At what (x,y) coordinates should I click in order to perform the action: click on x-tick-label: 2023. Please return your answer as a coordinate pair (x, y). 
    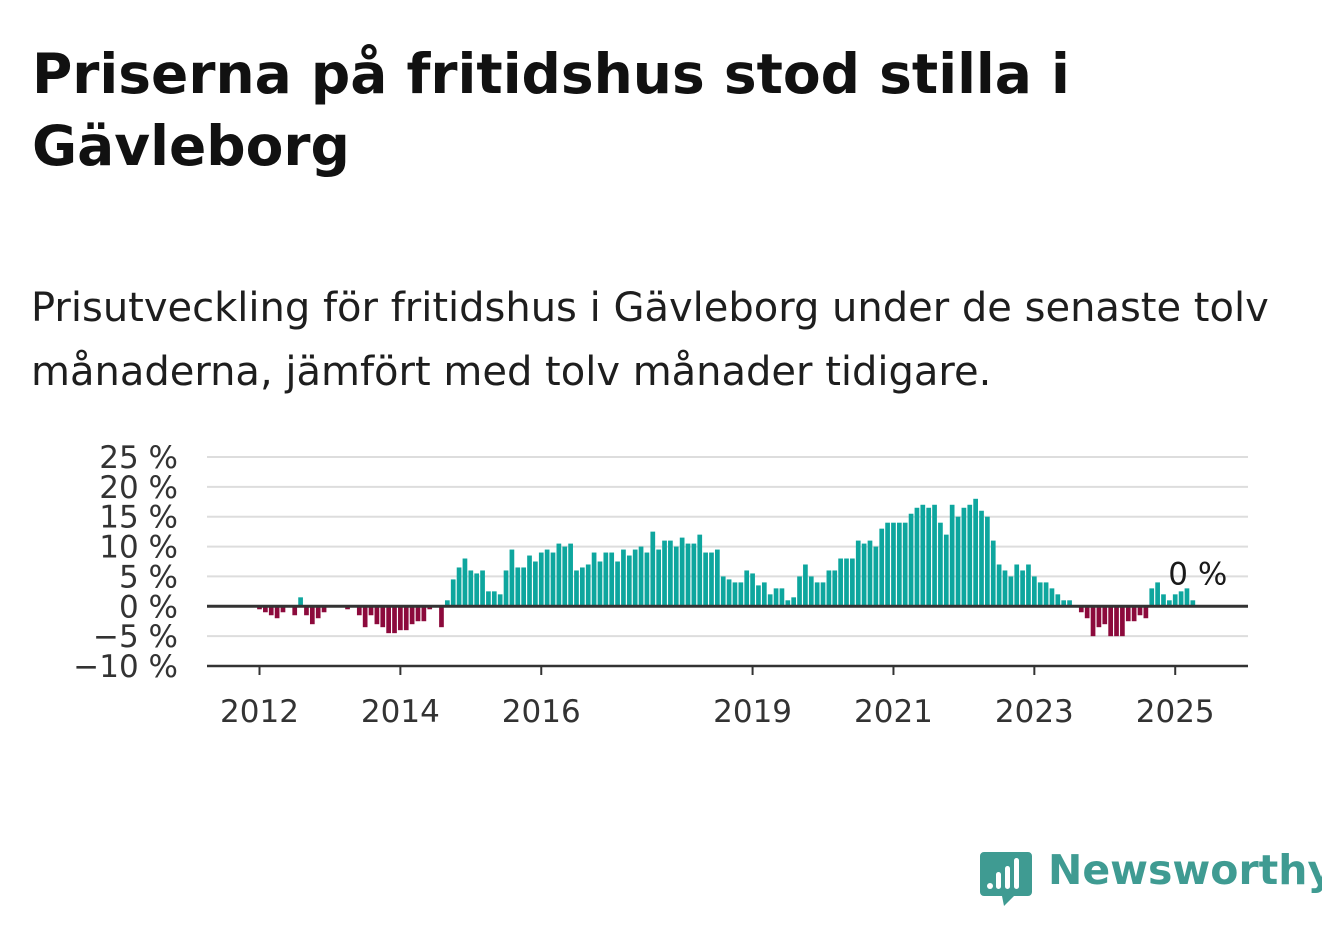
    Looking at the image, I should click on (1034, 712).